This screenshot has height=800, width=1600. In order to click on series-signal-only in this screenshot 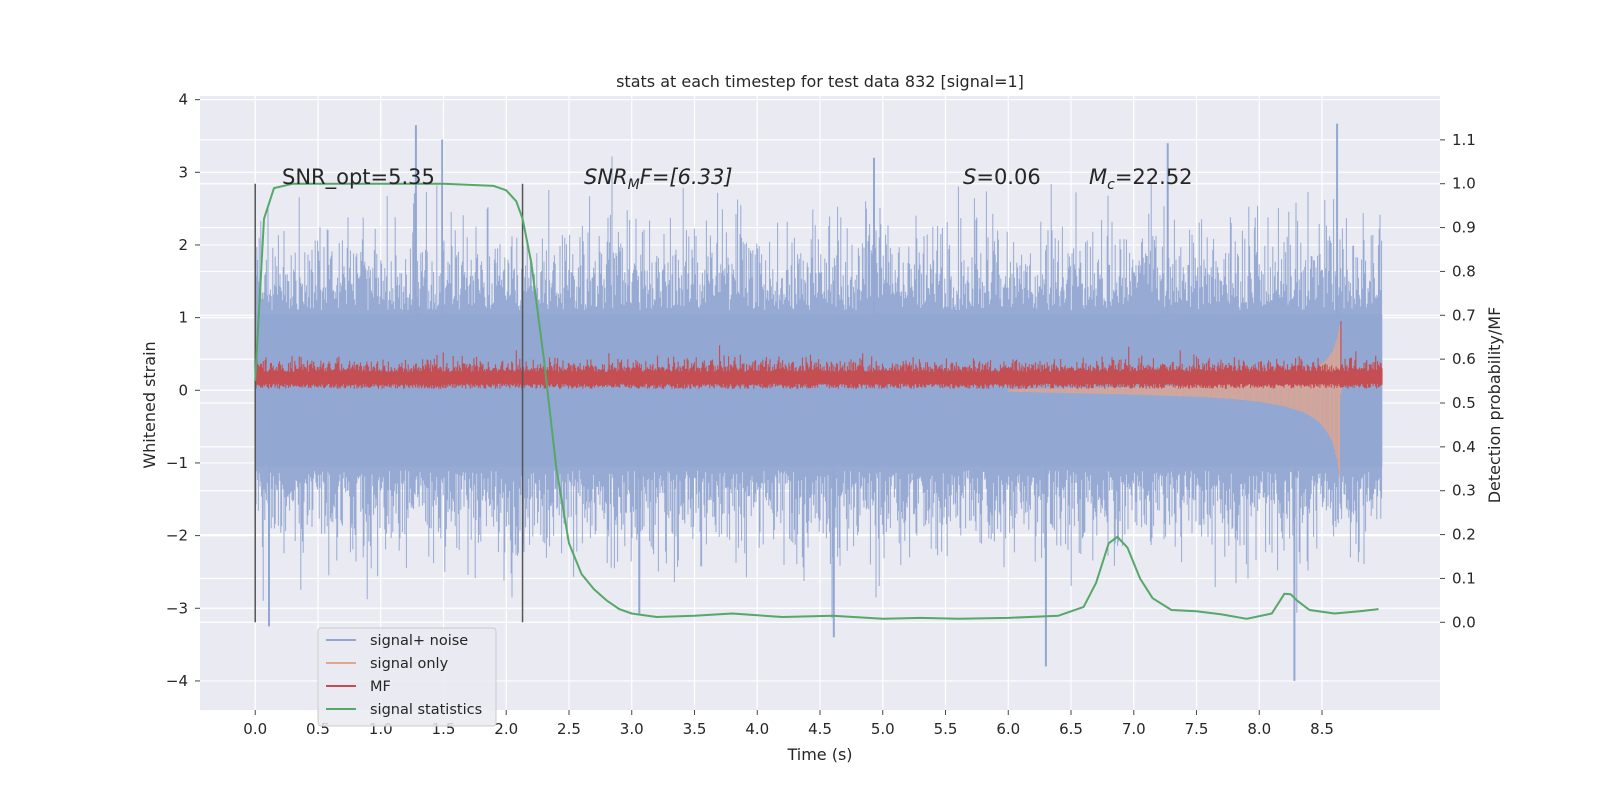, I will do `click(1174, 401)`.